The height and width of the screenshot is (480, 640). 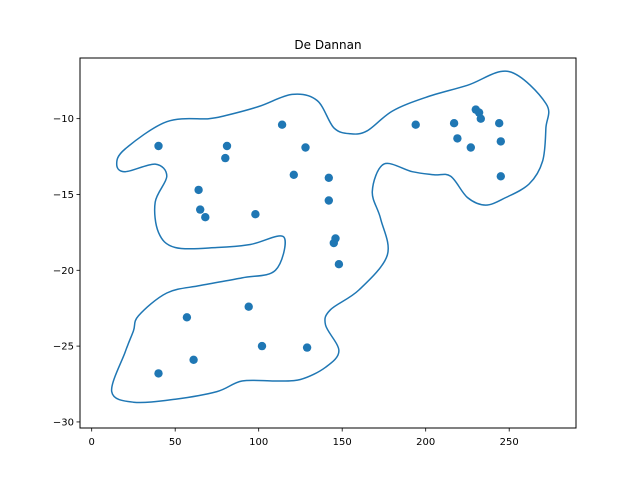 I want to click on y-tick-label: −15, so click(x=63, y=195).